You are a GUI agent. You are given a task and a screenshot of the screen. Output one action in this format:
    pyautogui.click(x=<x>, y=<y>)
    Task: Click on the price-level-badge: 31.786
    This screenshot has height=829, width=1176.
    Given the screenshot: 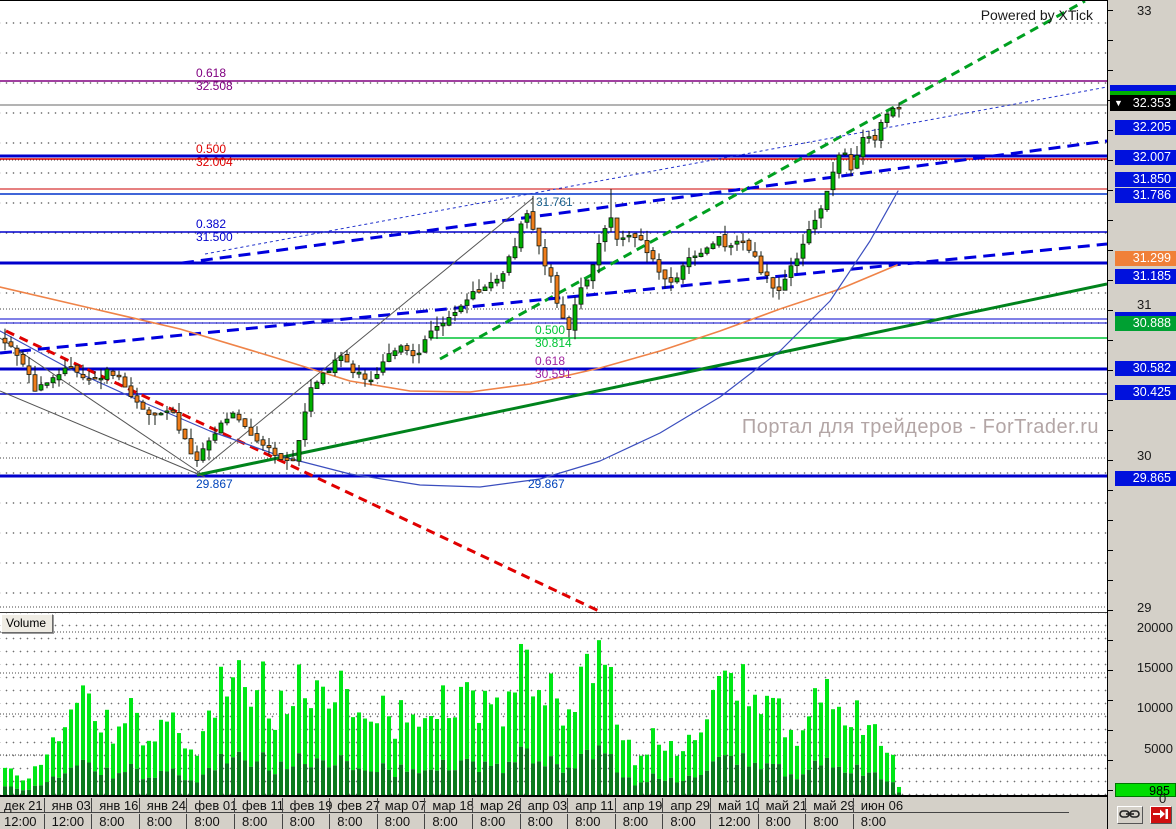 What is the action you would take?
    pyautogui.click(x=1145, y=195)
    